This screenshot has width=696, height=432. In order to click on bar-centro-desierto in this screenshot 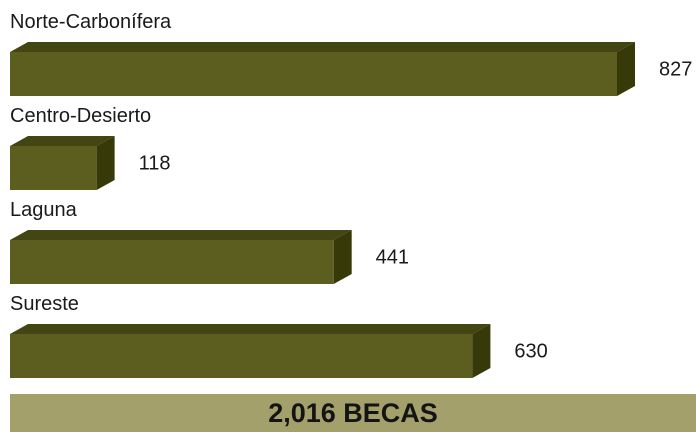, I will do `click(53, 168)`.